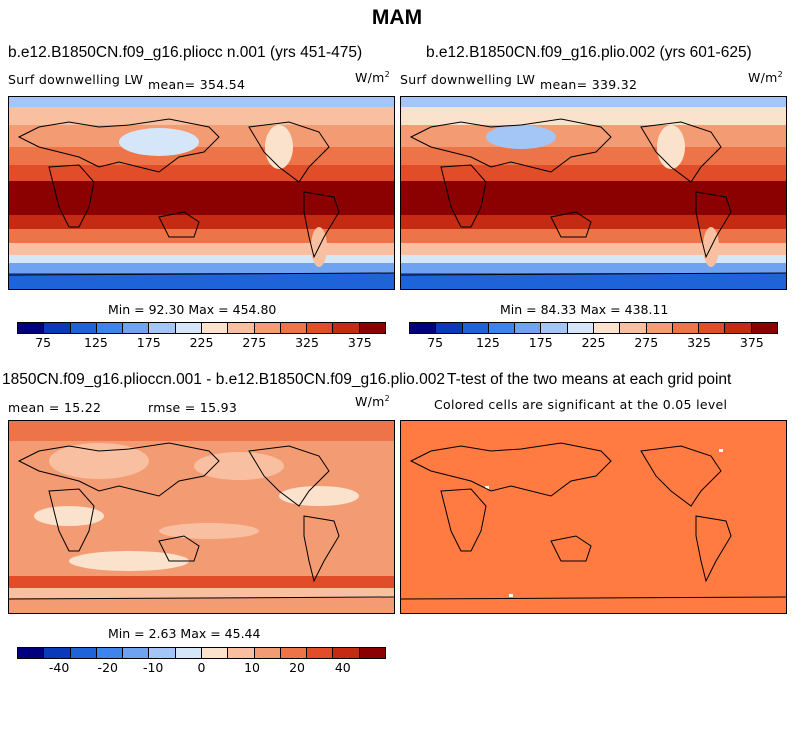 This screenshot has height=733, width=794. What do you see at coordinates (370, 78) in the screenshot?
I see `panel1-units-base: W/m` at bounding box center [370, 78].